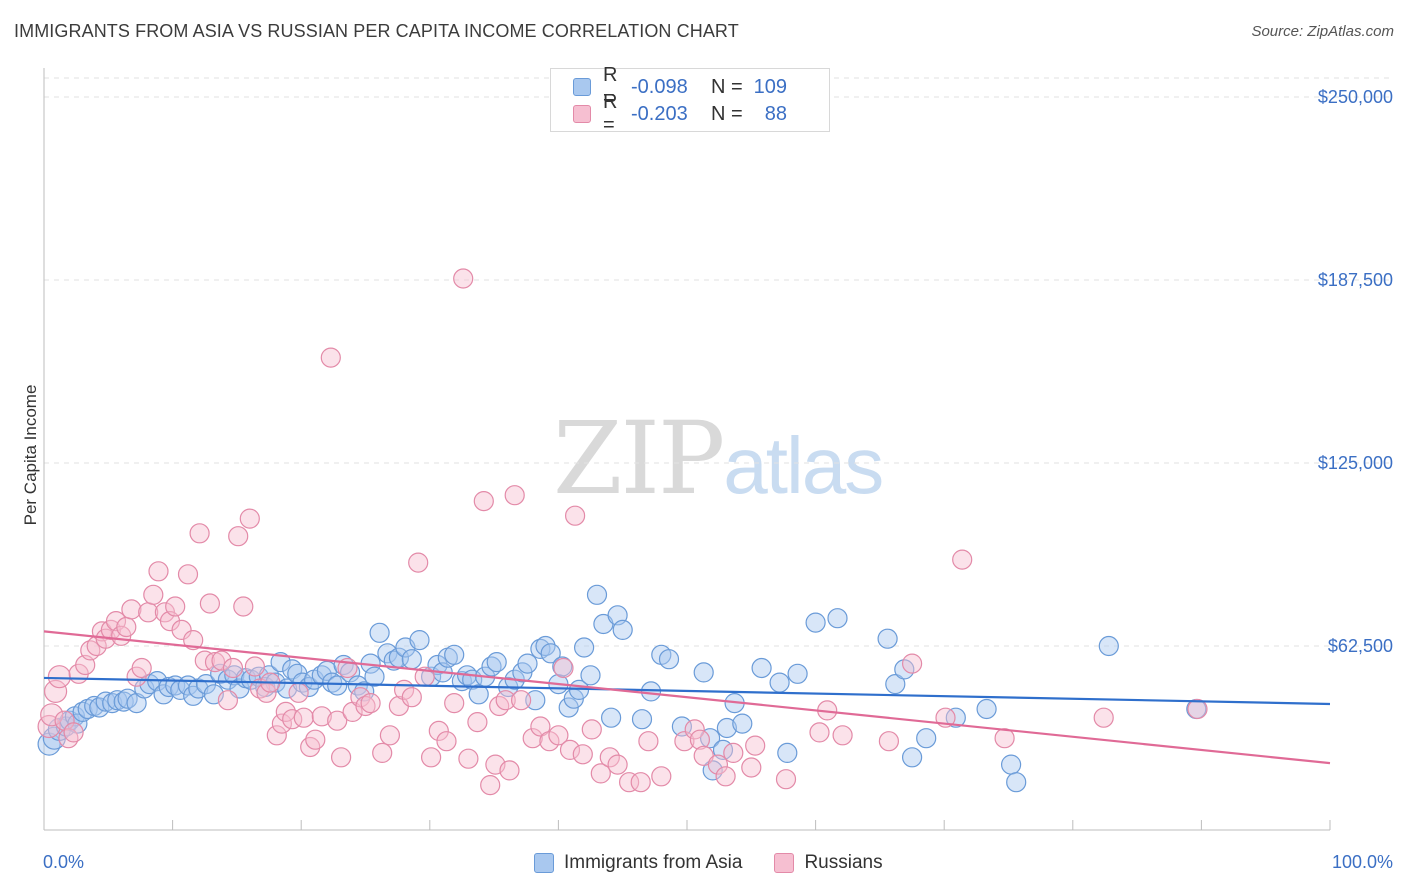  Describe the element at coordinates (803, 465) in the screenshot. I see `watermark-atlas: atlas` at that location.